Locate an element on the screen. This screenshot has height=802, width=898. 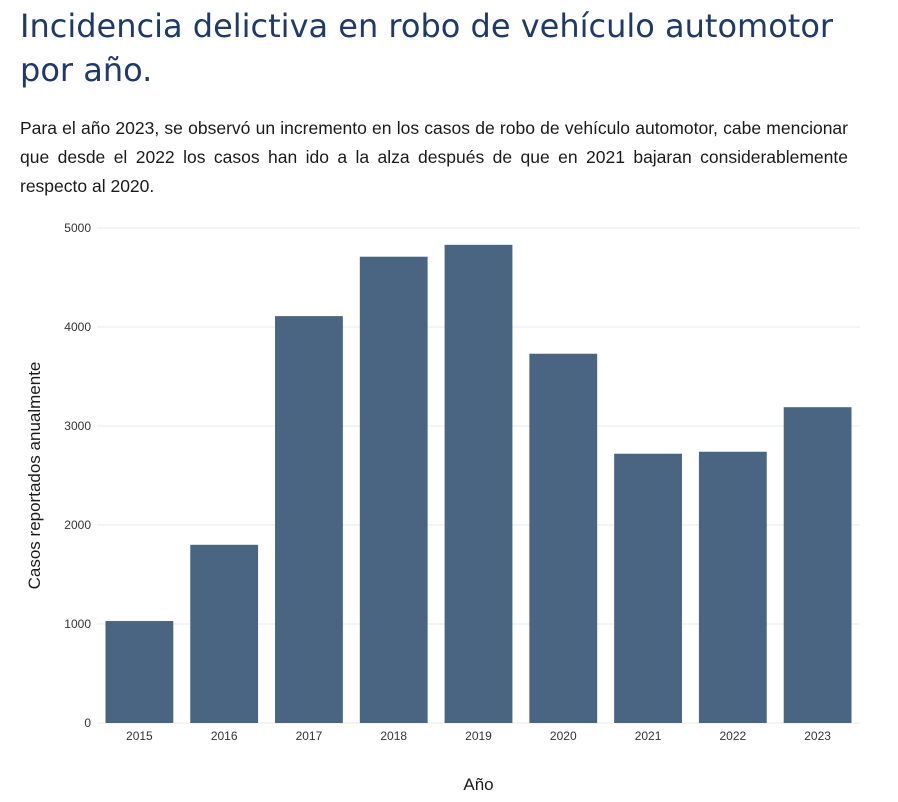
x-tick-label: 2015 is located at coordinates (139, 736).